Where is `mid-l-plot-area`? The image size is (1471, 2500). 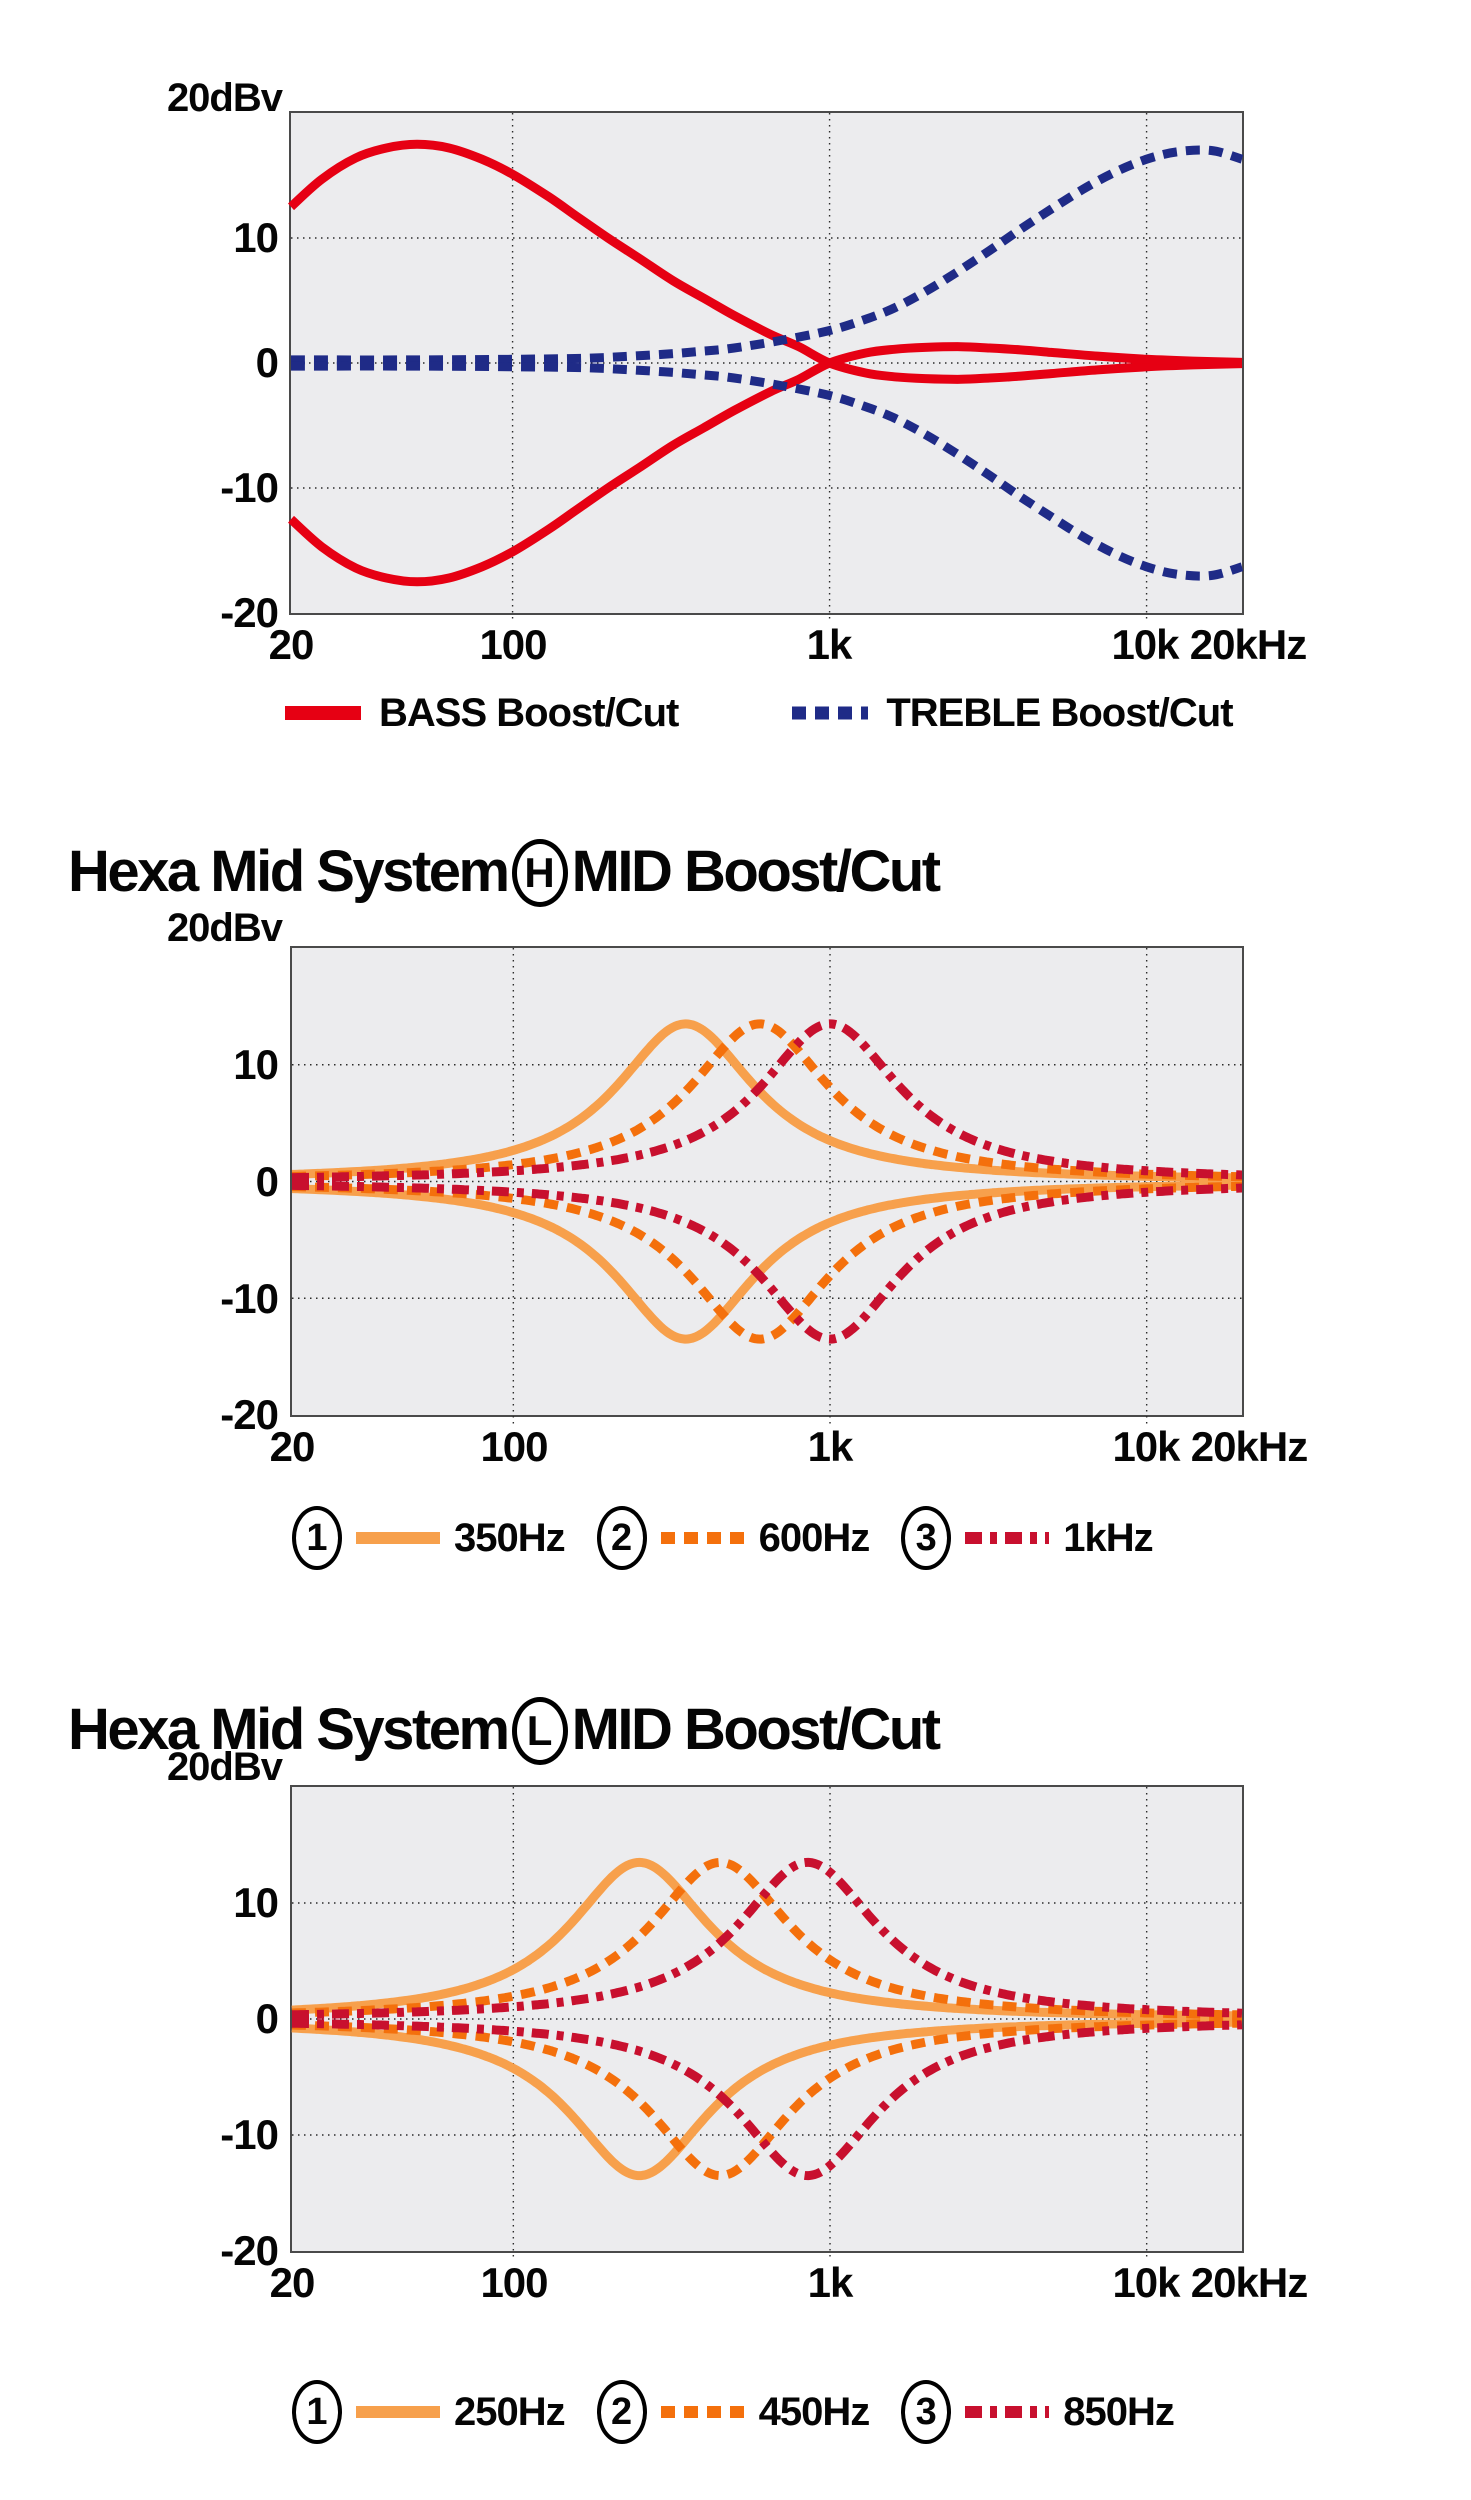
mid-l-plot-area is located at coordinates (767, 2022).